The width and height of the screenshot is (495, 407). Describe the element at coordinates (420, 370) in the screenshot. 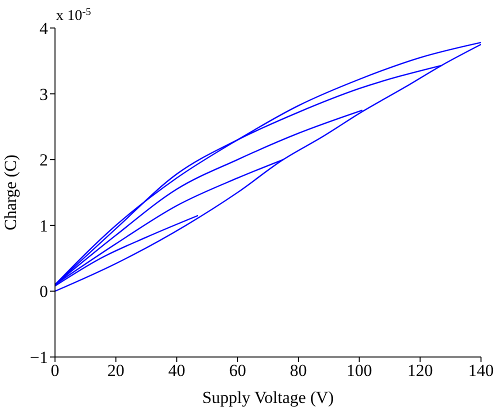

I see `x-tick-label: 120` at that location.